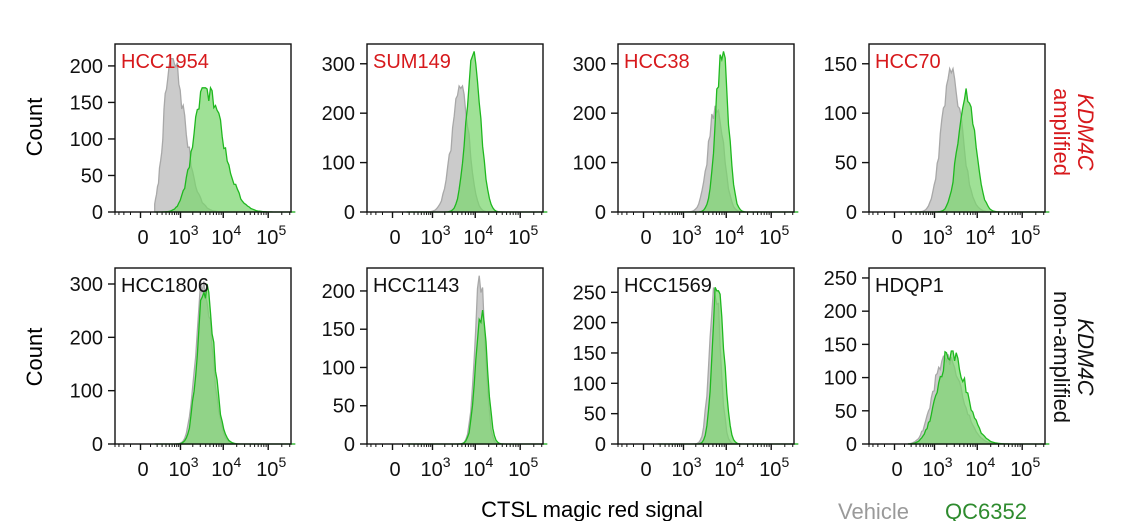 The width and height of the screenshot is (1124, 521). What do you see at coordinates (592, 509) in the screenshot?
I see `x-axis-label: CTSL magic red signal` at bounding box center [592, 509].